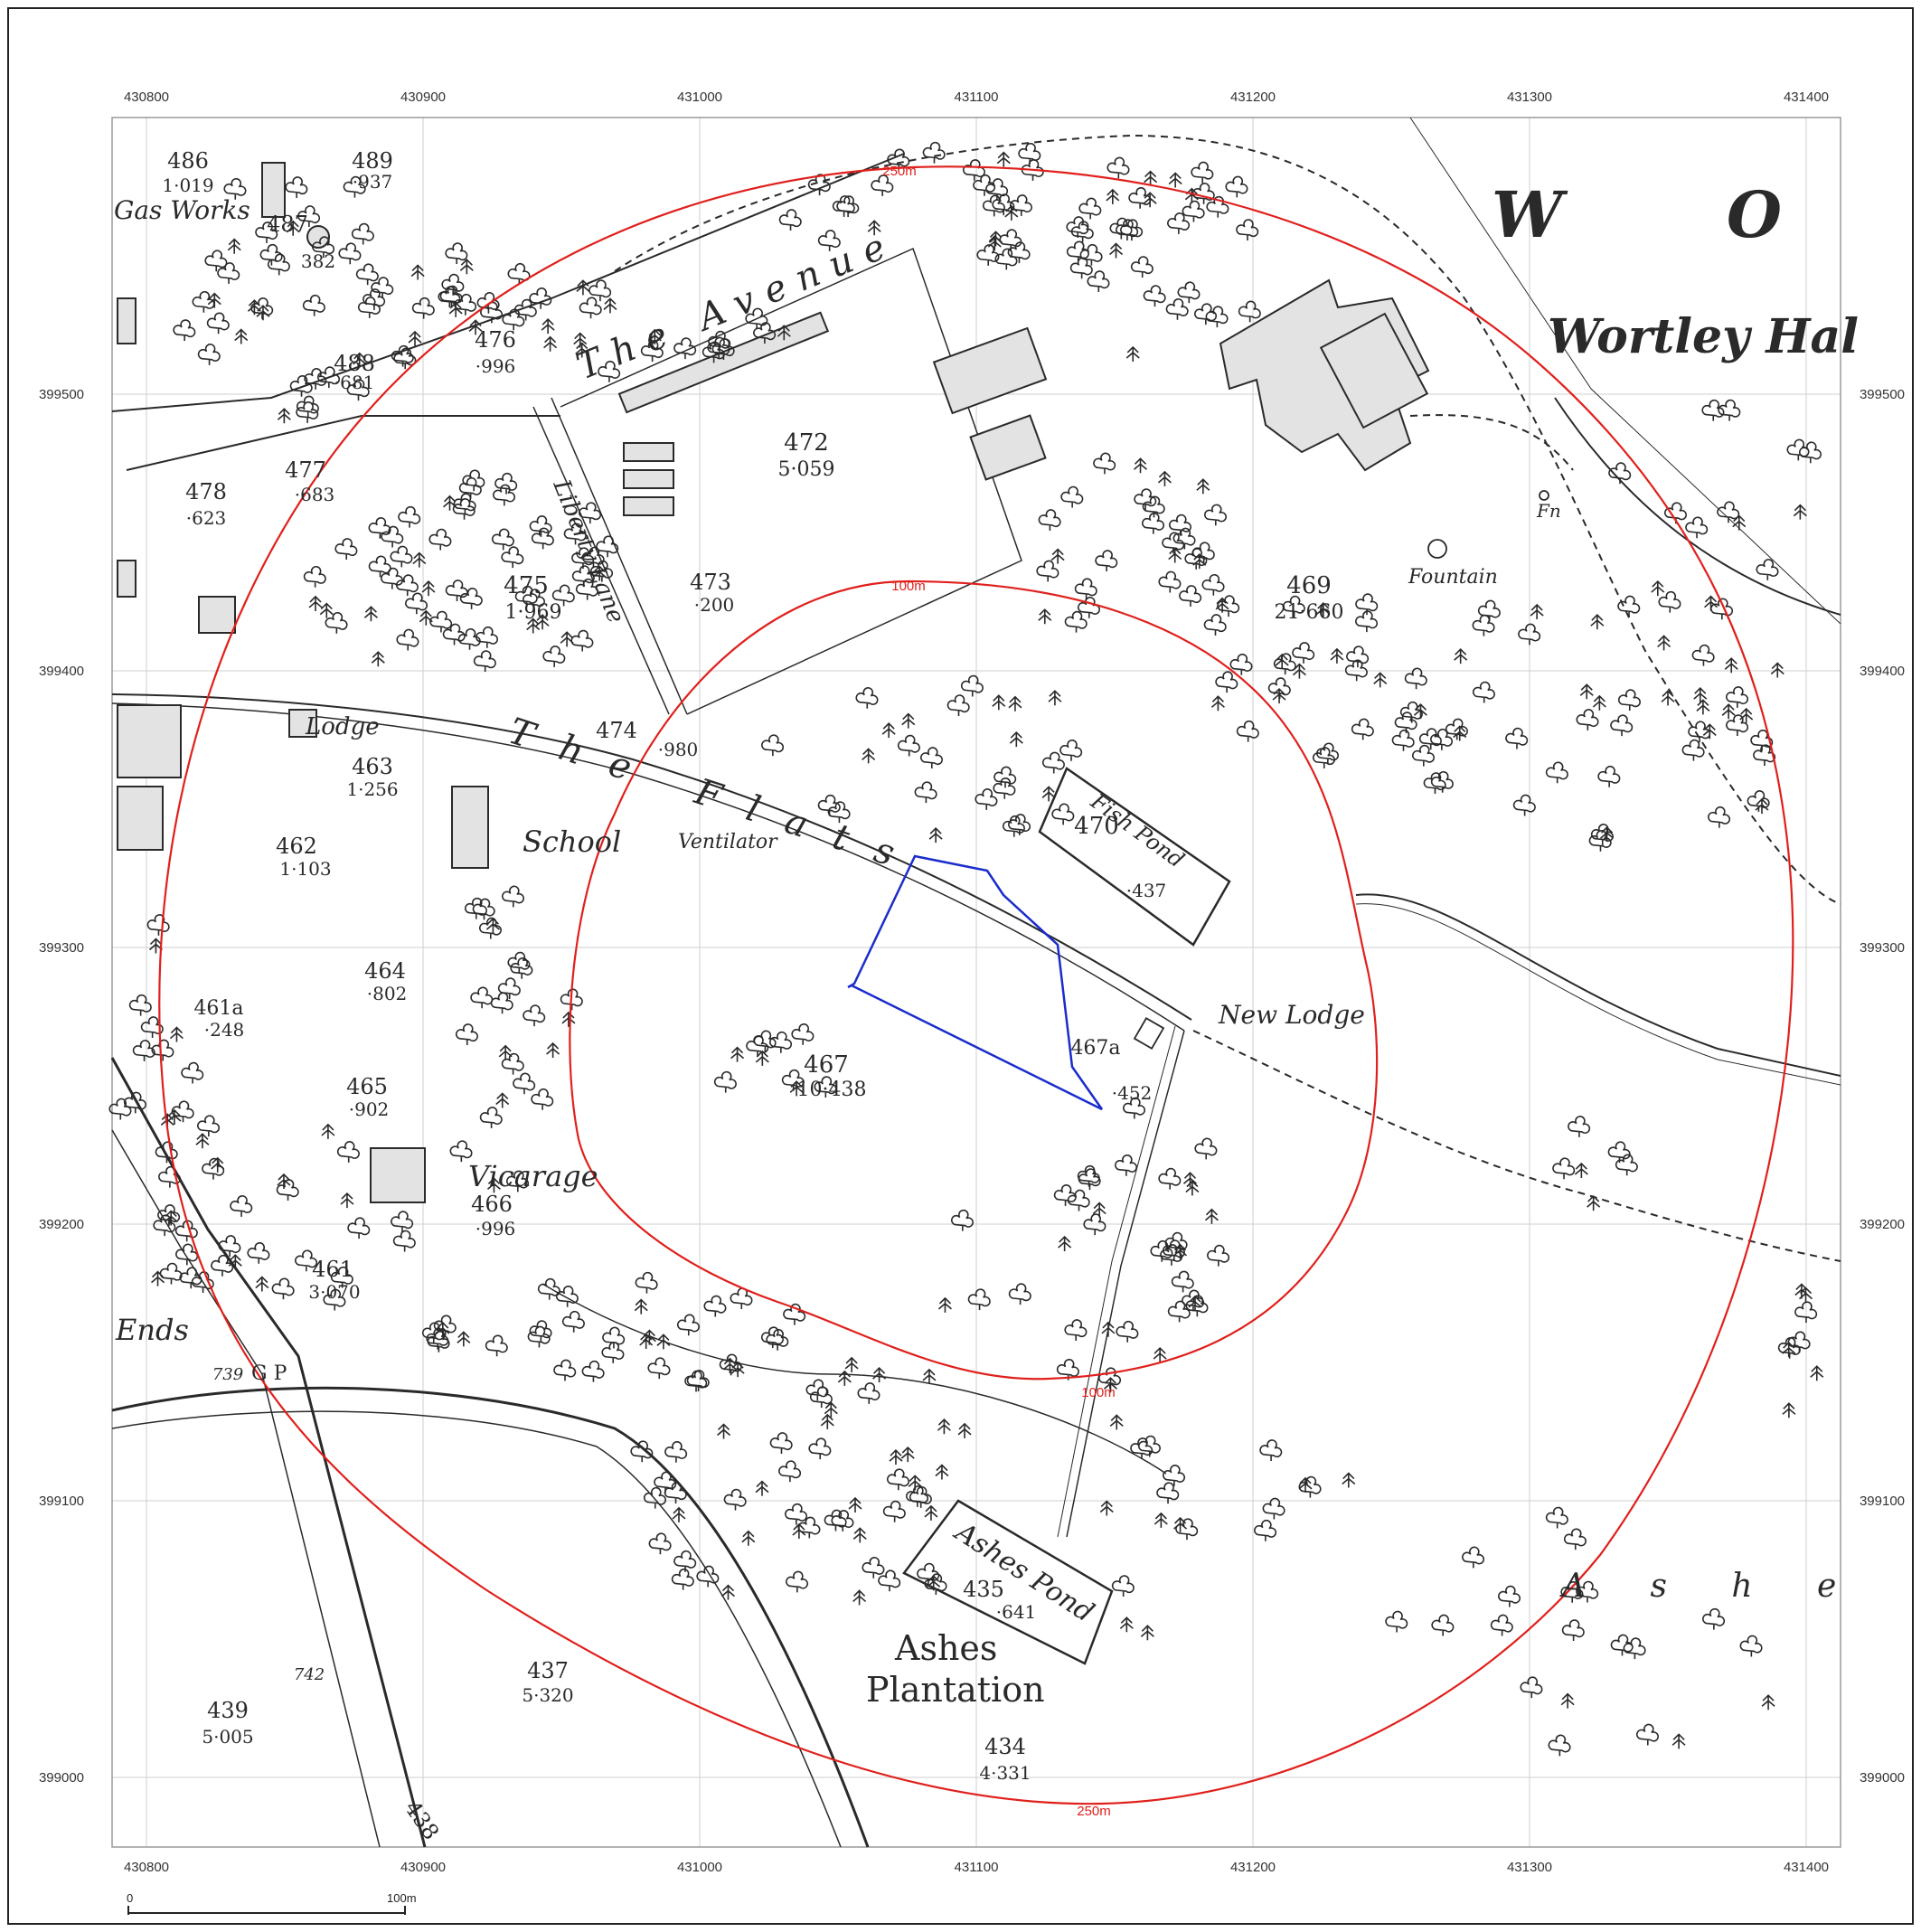  Describe the element at coordinates (342, 726) in the screenshot. I see `label-lodge: Lodge` at that location.